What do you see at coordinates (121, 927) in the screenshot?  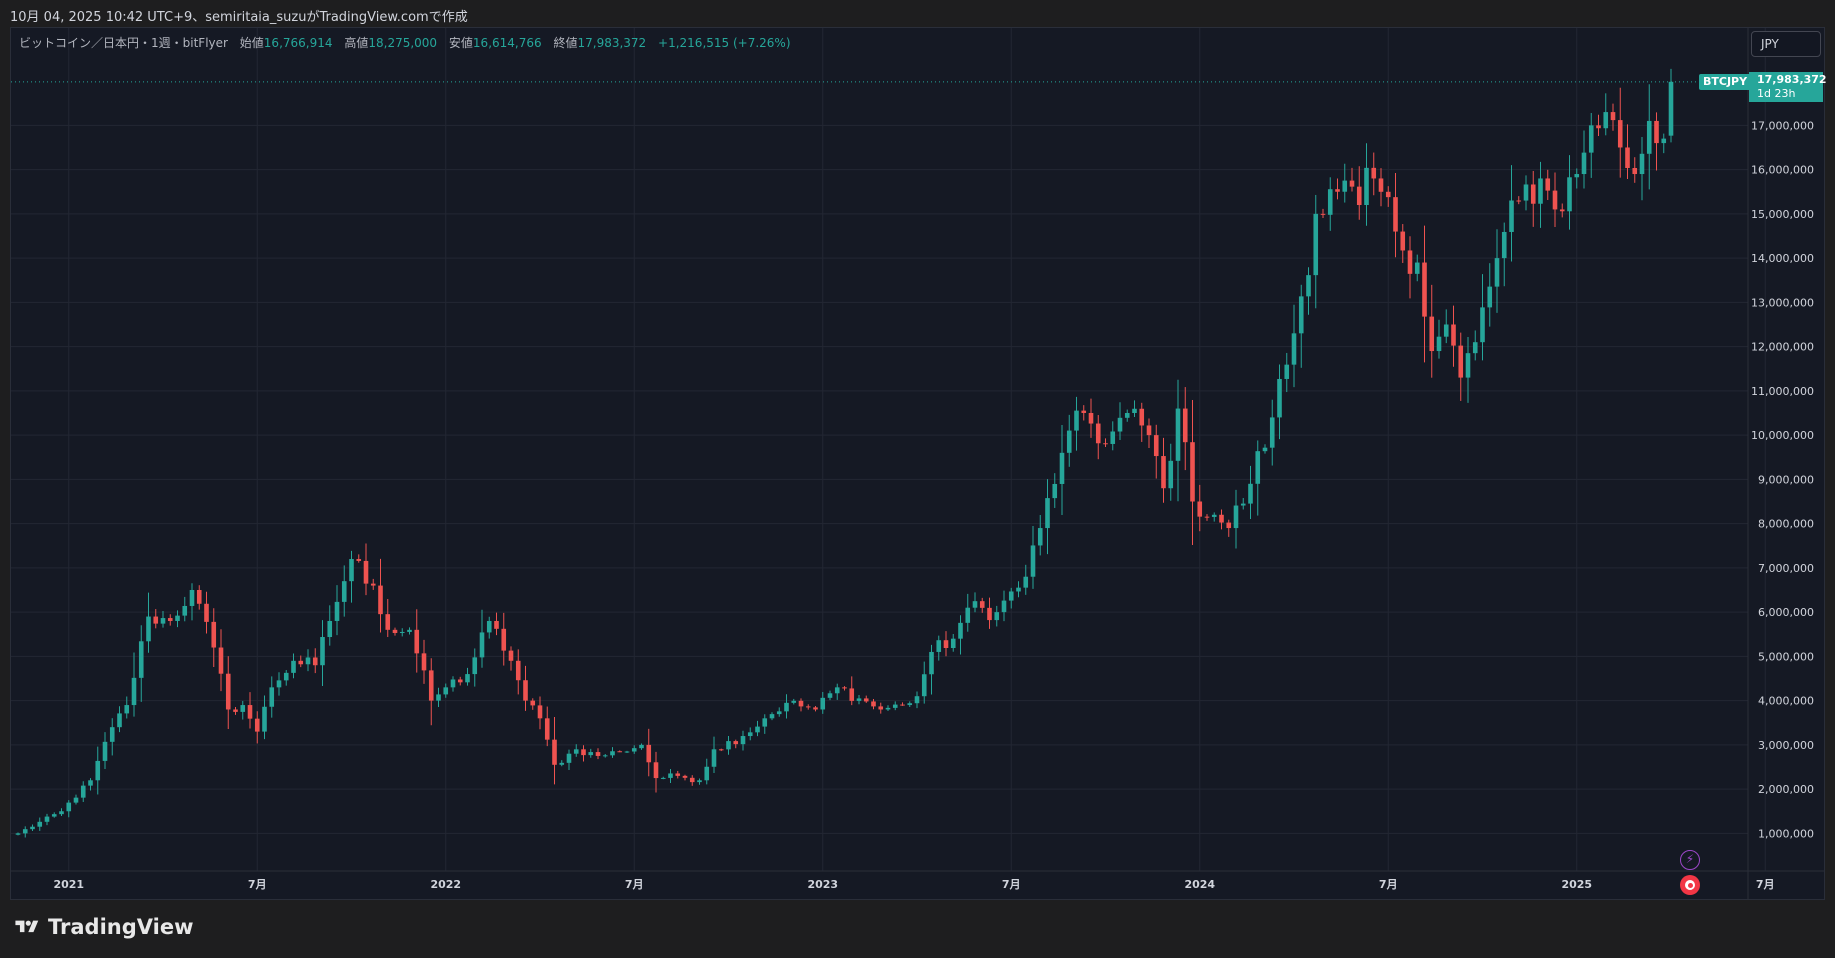 I see `brand-name: TradingView` at bounding box center [121, 927].